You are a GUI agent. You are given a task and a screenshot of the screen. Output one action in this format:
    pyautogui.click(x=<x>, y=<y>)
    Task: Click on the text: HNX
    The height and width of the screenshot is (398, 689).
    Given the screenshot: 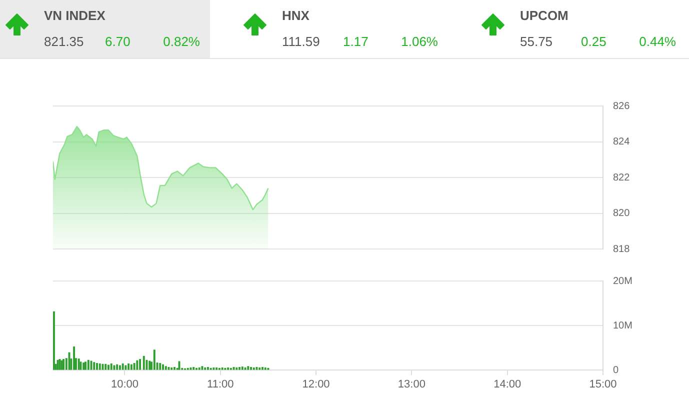 What is the action you would take?
    pyautogui.click(x=296, y=15)
    